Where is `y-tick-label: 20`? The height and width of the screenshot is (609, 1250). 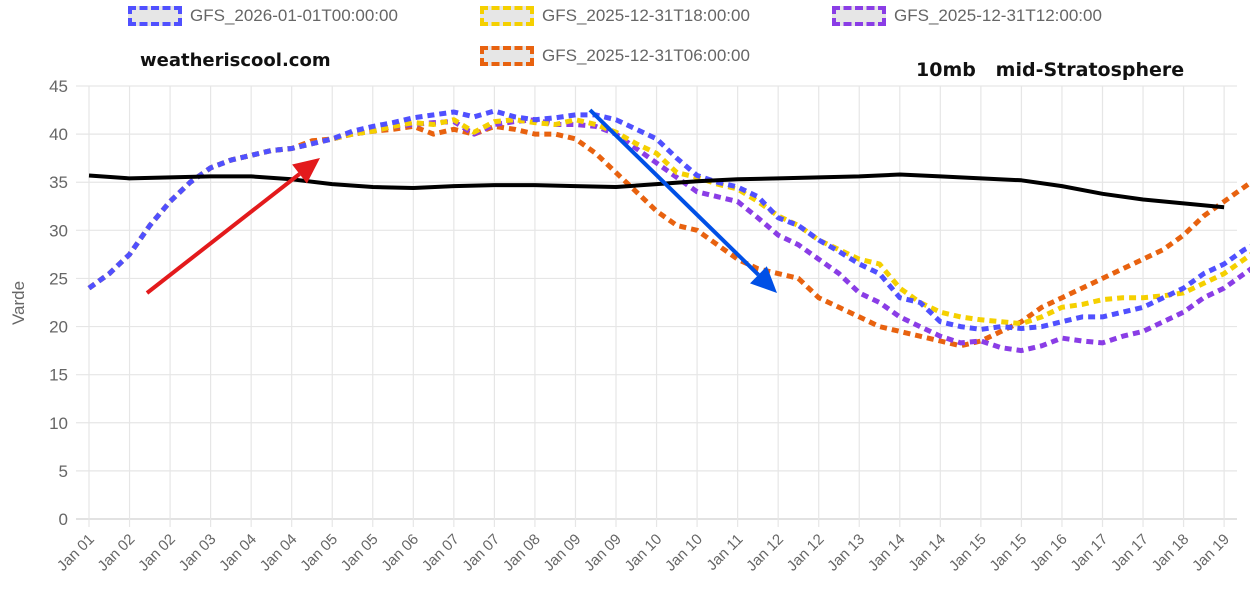 y-tick-label: 20 is located at coordinates (58, 327).